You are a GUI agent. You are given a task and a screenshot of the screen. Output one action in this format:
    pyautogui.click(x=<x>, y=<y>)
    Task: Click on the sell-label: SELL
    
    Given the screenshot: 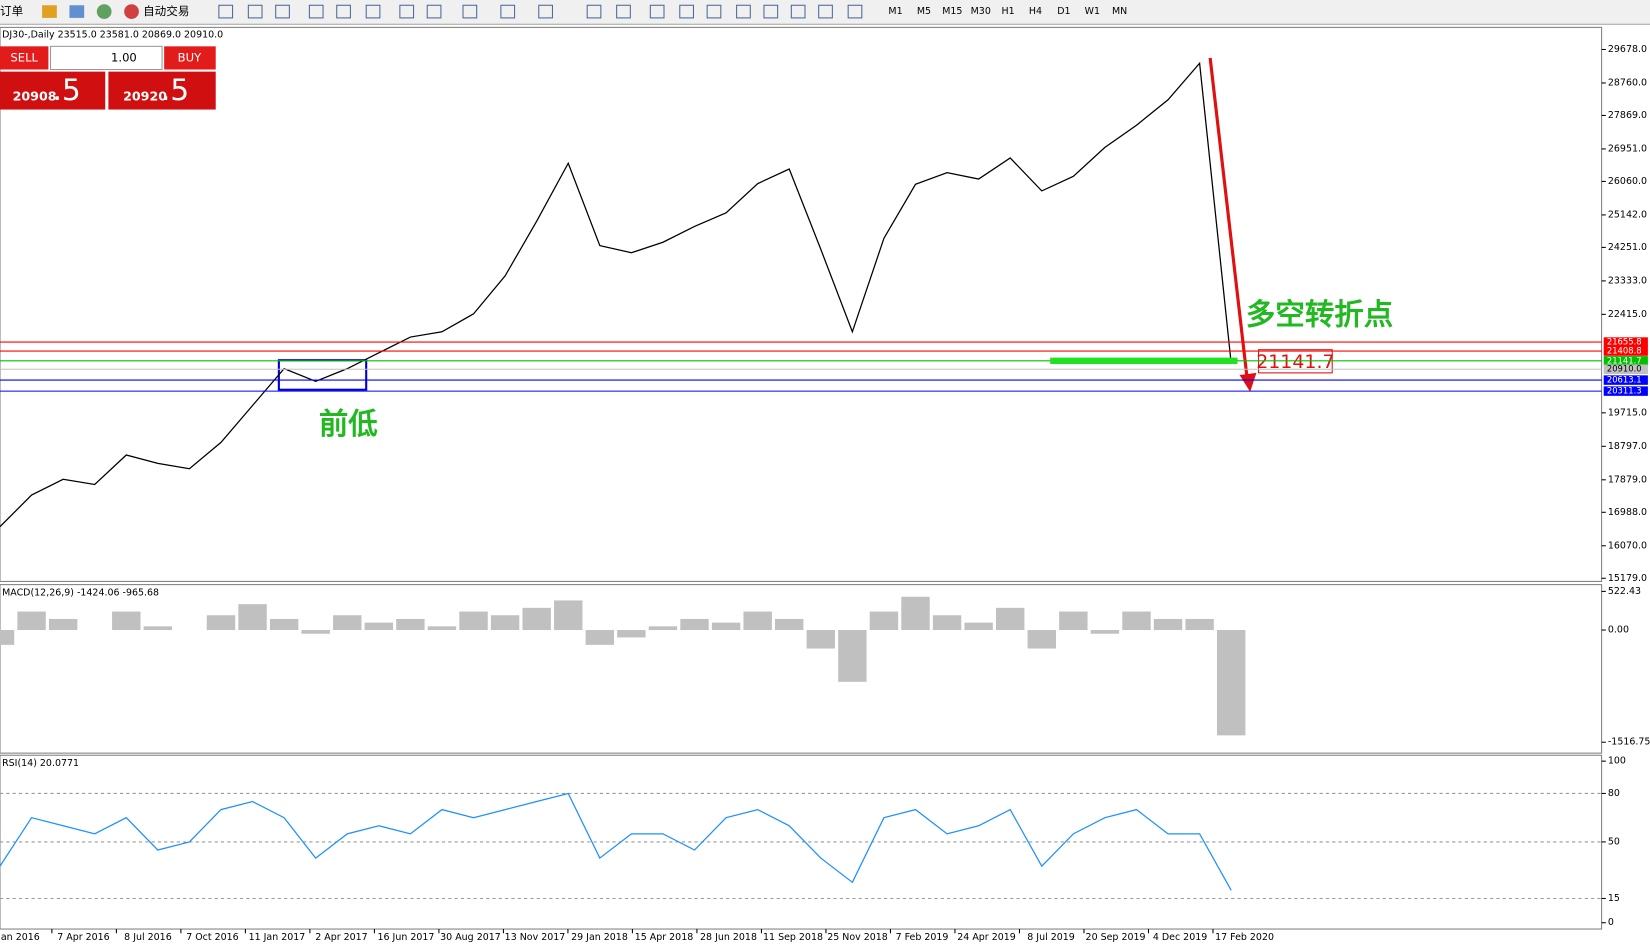 What is the action you would take?
    pyautogui.click(x=24, y=57)
    